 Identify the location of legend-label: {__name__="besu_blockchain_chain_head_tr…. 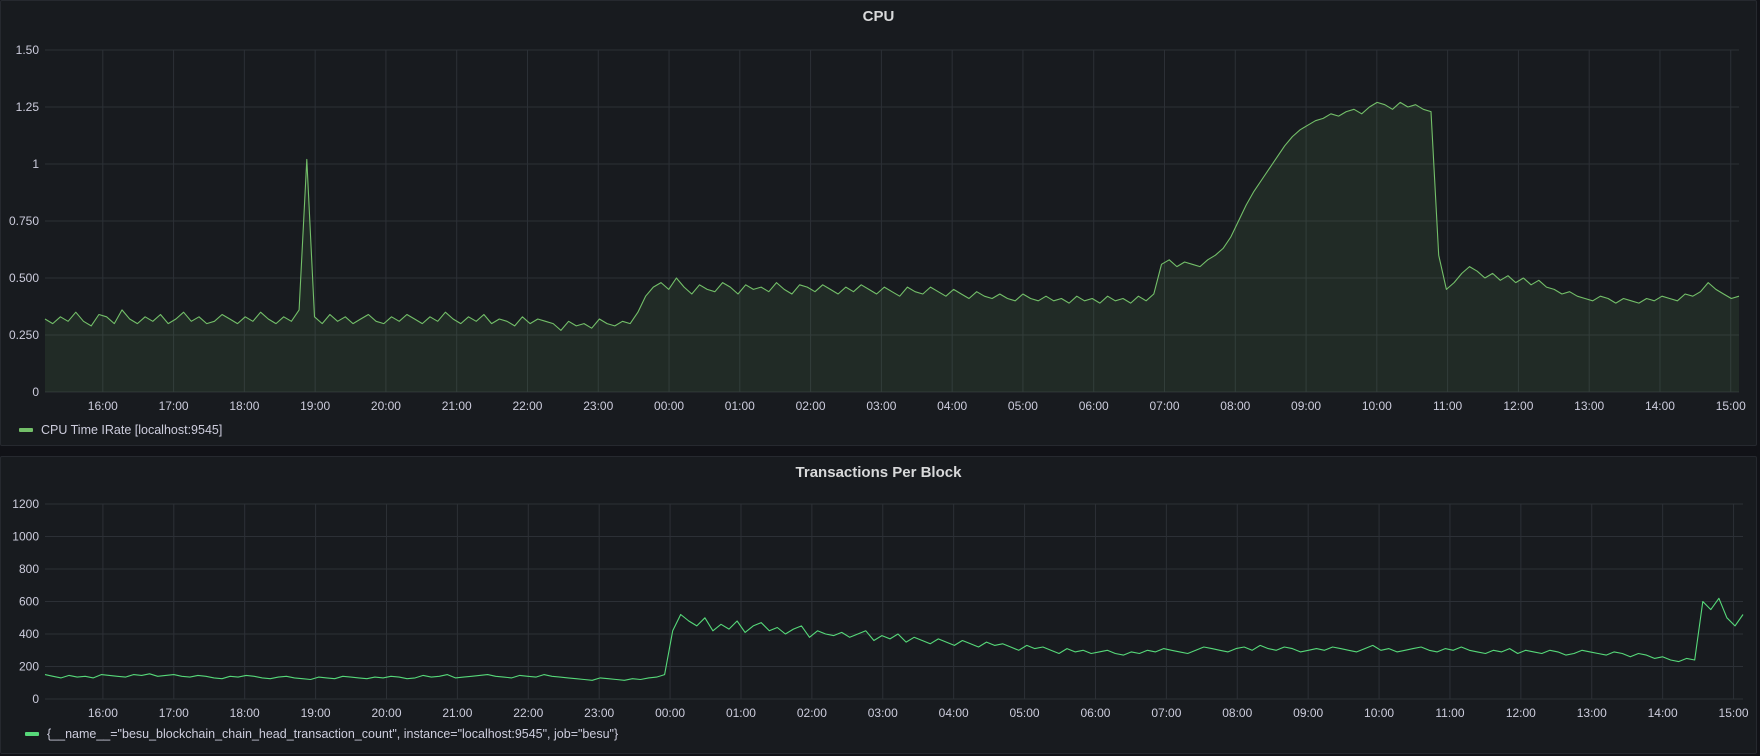
(333, 734).